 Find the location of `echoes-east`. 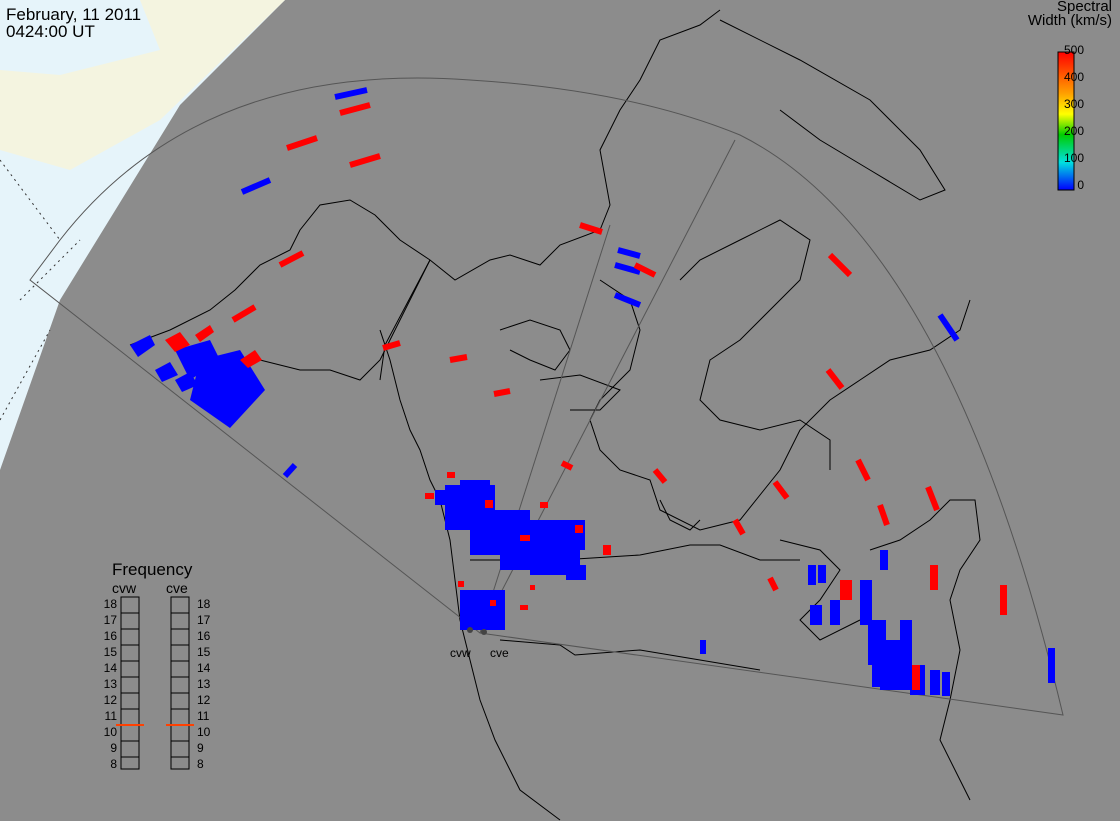

echoes-east is located at coordinates (877, 623).